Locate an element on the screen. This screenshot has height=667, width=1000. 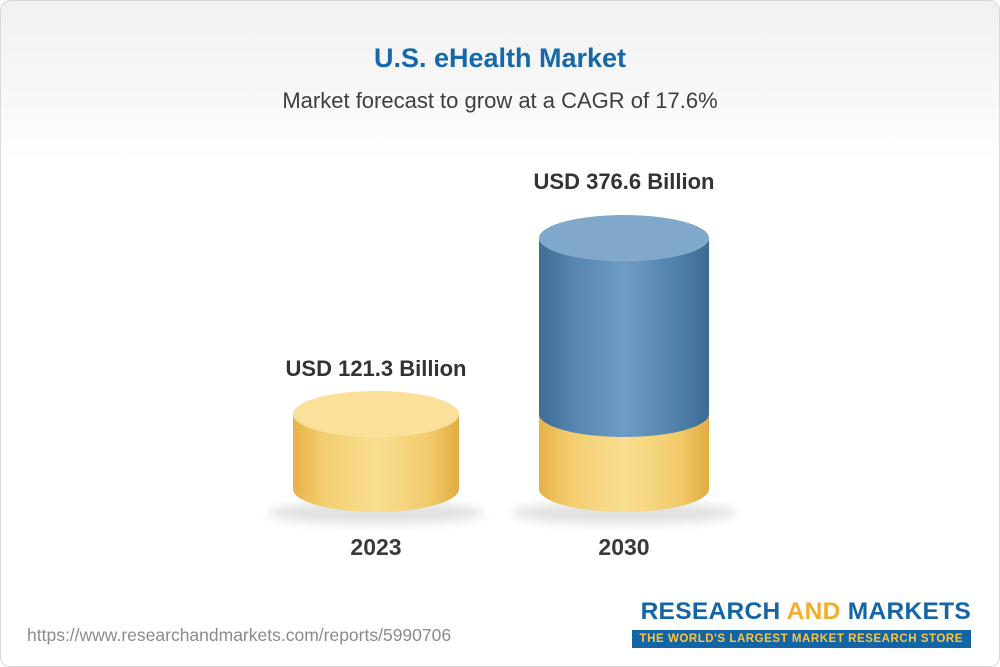
category-label-2030: 2030 is located at coordinates (624, 547).